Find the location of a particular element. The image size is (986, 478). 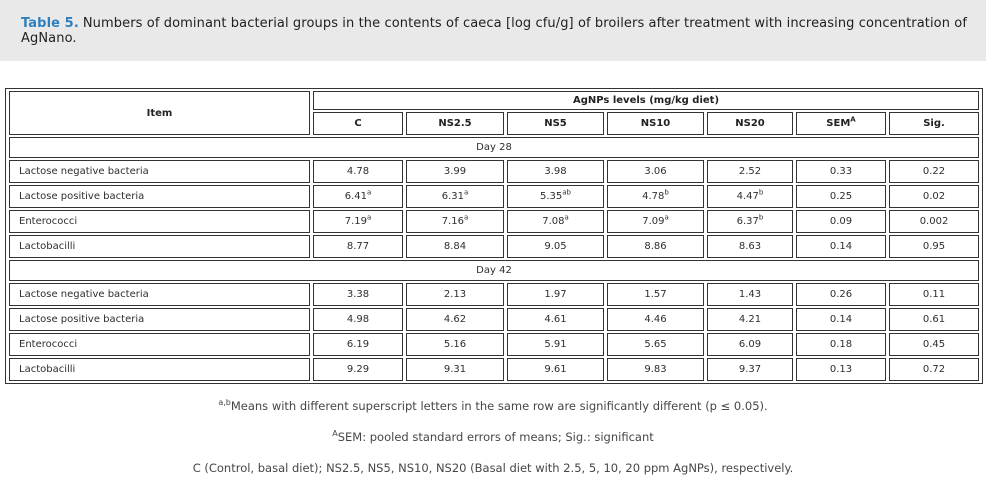

value-cell: 8.86 is located at coordinates (655, 246).